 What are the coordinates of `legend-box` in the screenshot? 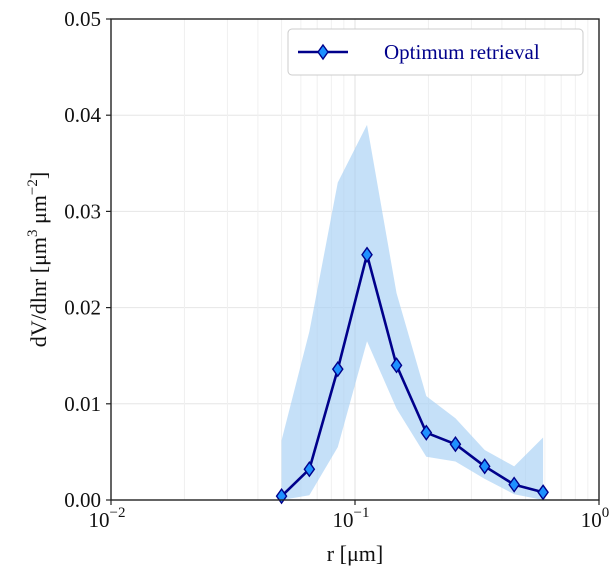 It's located at (435, 52).